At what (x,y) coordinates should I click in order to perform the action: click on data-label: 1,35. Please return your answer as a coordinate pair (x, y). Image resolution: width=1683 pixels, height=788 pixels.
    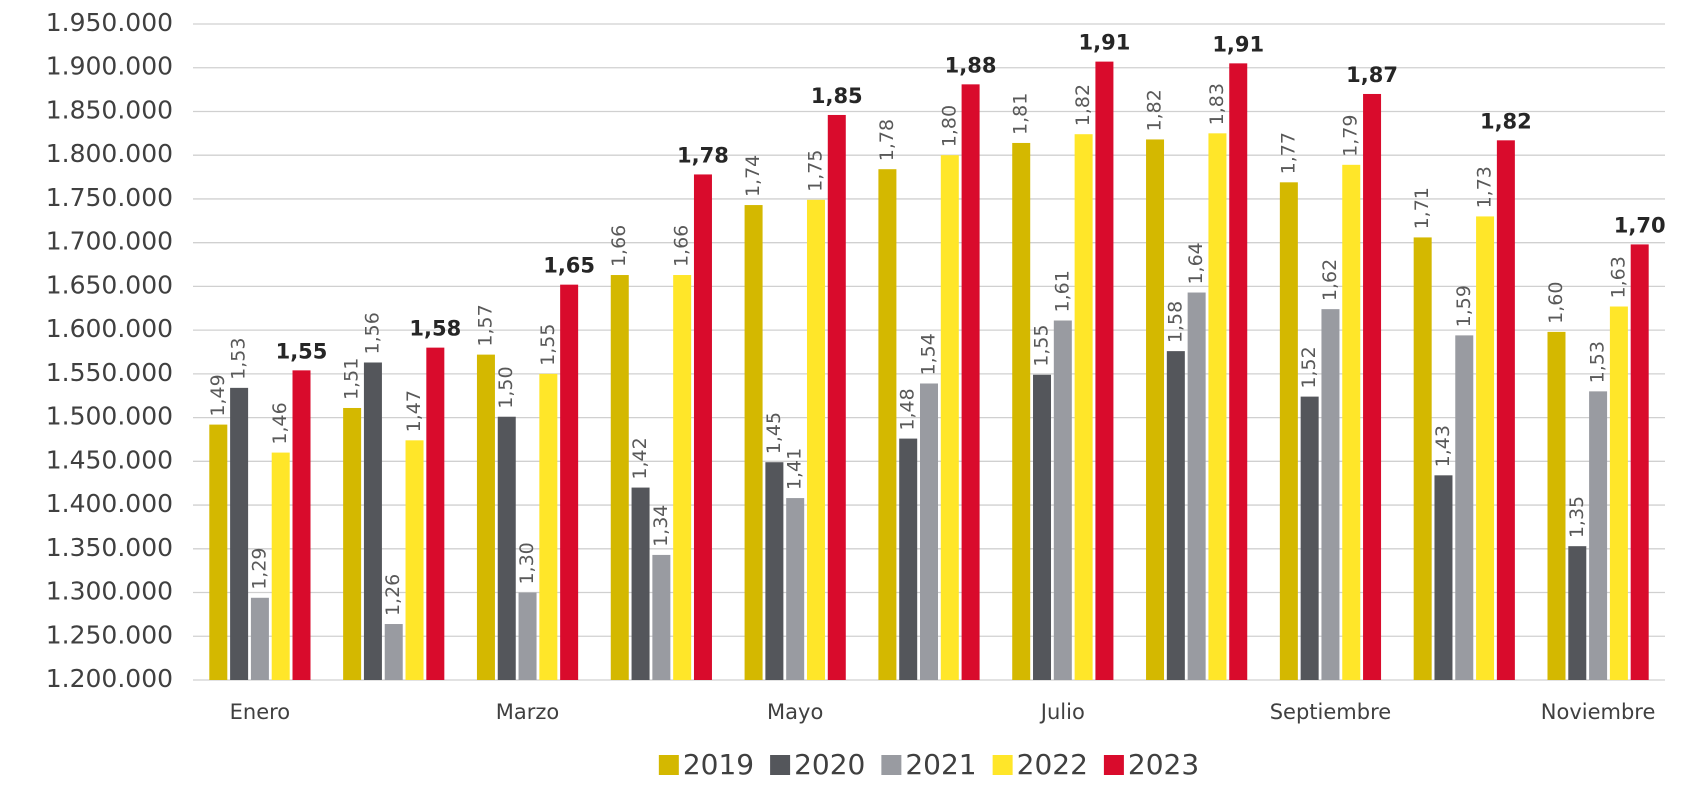
    Looking at the image, I should click on (1577, 517).